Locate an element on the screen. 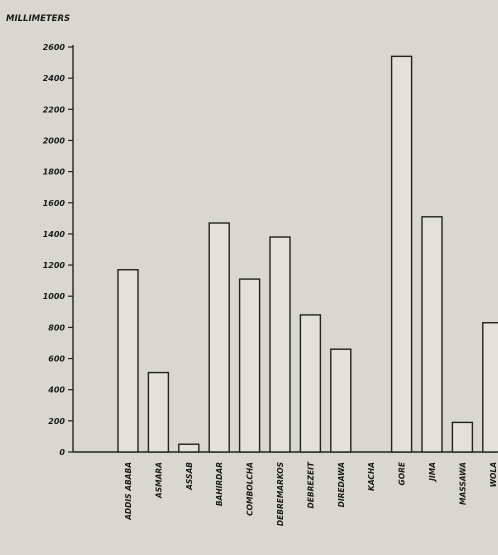 The width and height of the screenshot is (498, 555). x-category-label: WOLA is located at coordinates (493, 474).